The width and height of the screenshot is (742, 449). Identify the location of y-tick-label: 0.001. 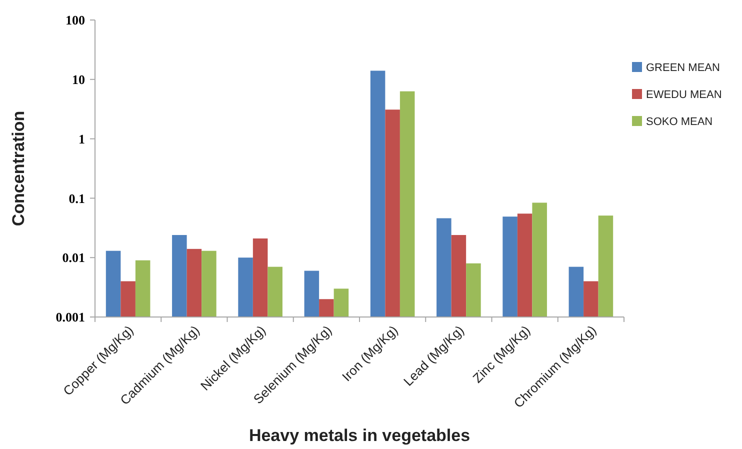
(70, 317).